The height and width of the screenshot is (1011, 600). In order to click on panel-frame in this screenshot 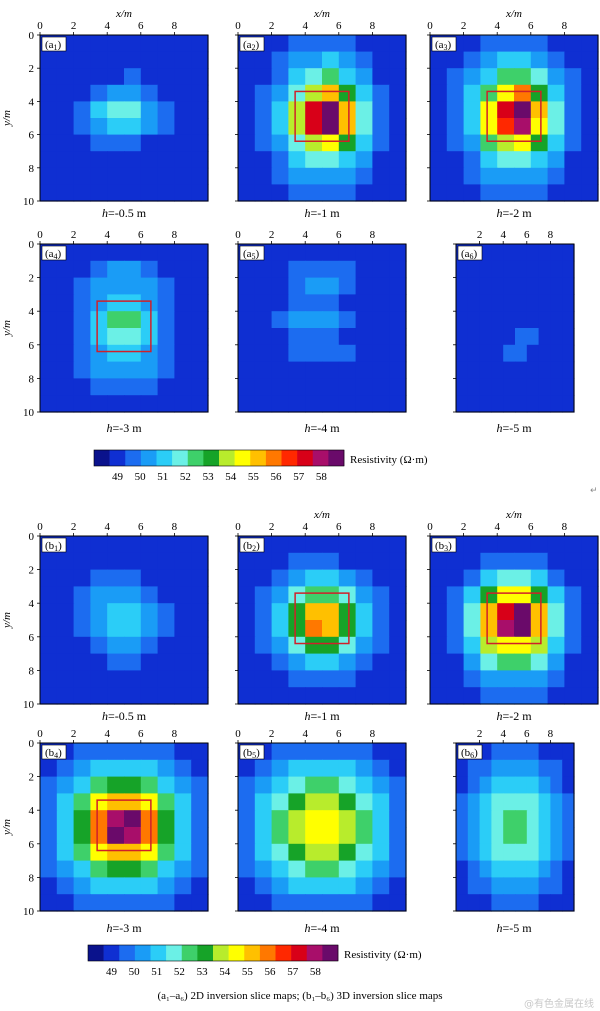, I will do `click(322, 620)`.